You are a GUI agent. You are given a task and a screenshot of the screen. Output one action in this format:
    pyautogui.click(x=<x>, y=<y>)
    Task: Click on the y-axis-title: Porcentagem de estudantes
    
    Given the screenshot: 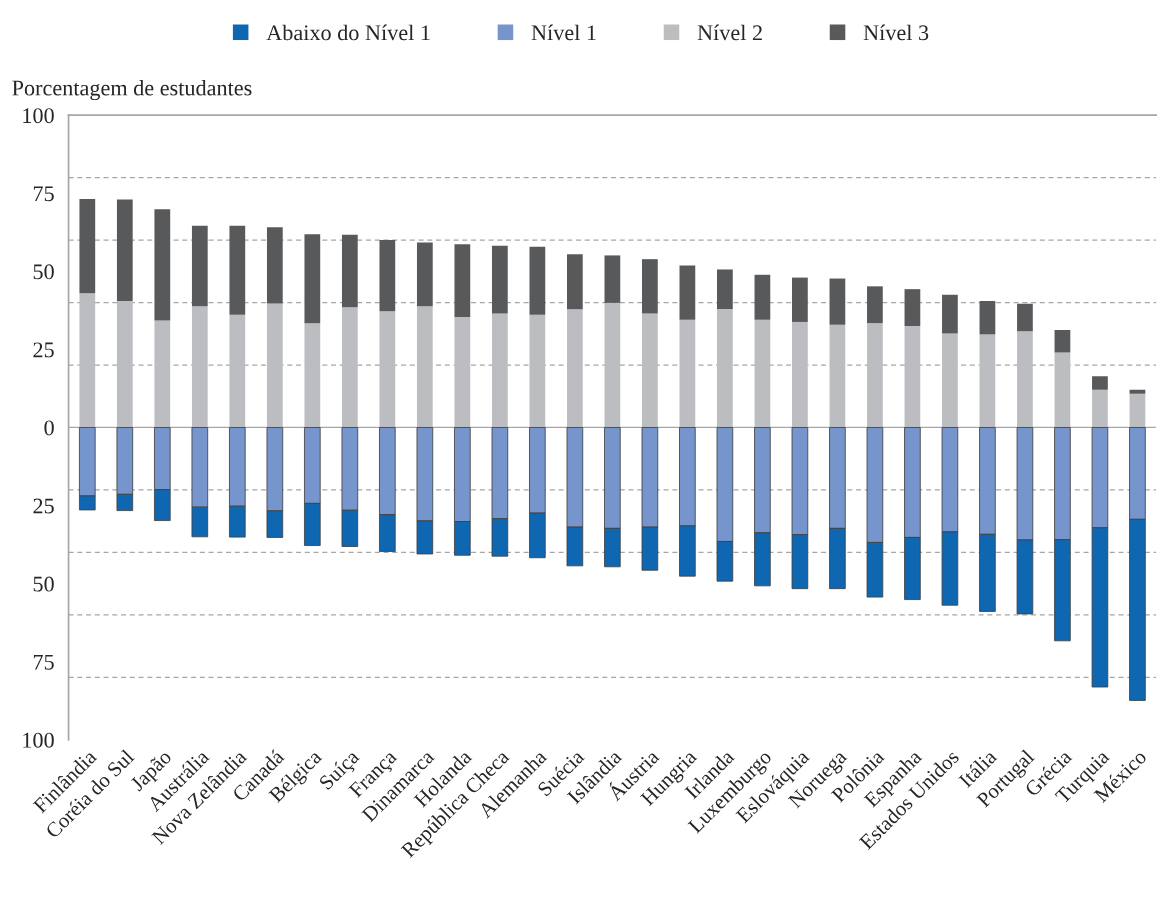 What is the action you would take?
    pyautogui.click(x=132, y=90)
    